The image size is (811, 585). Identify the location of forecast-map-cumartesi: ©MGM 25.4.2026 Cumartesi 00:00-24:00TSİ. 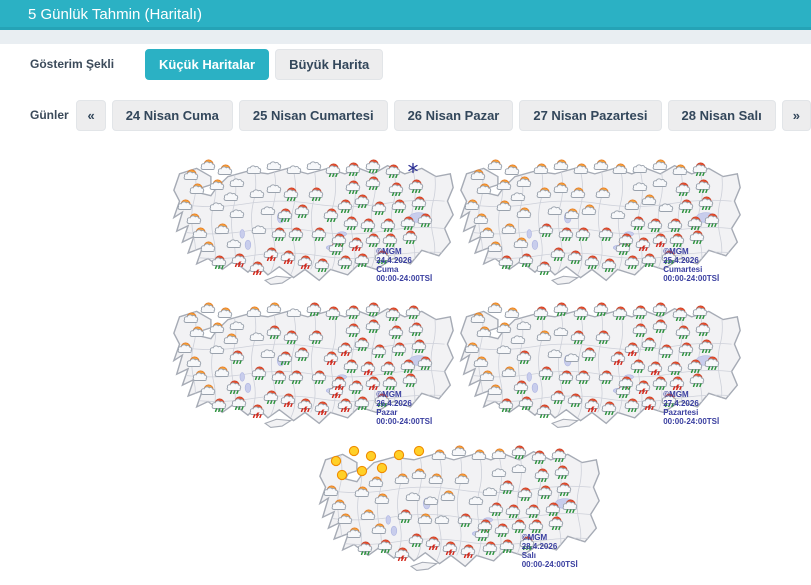
(600, 223).